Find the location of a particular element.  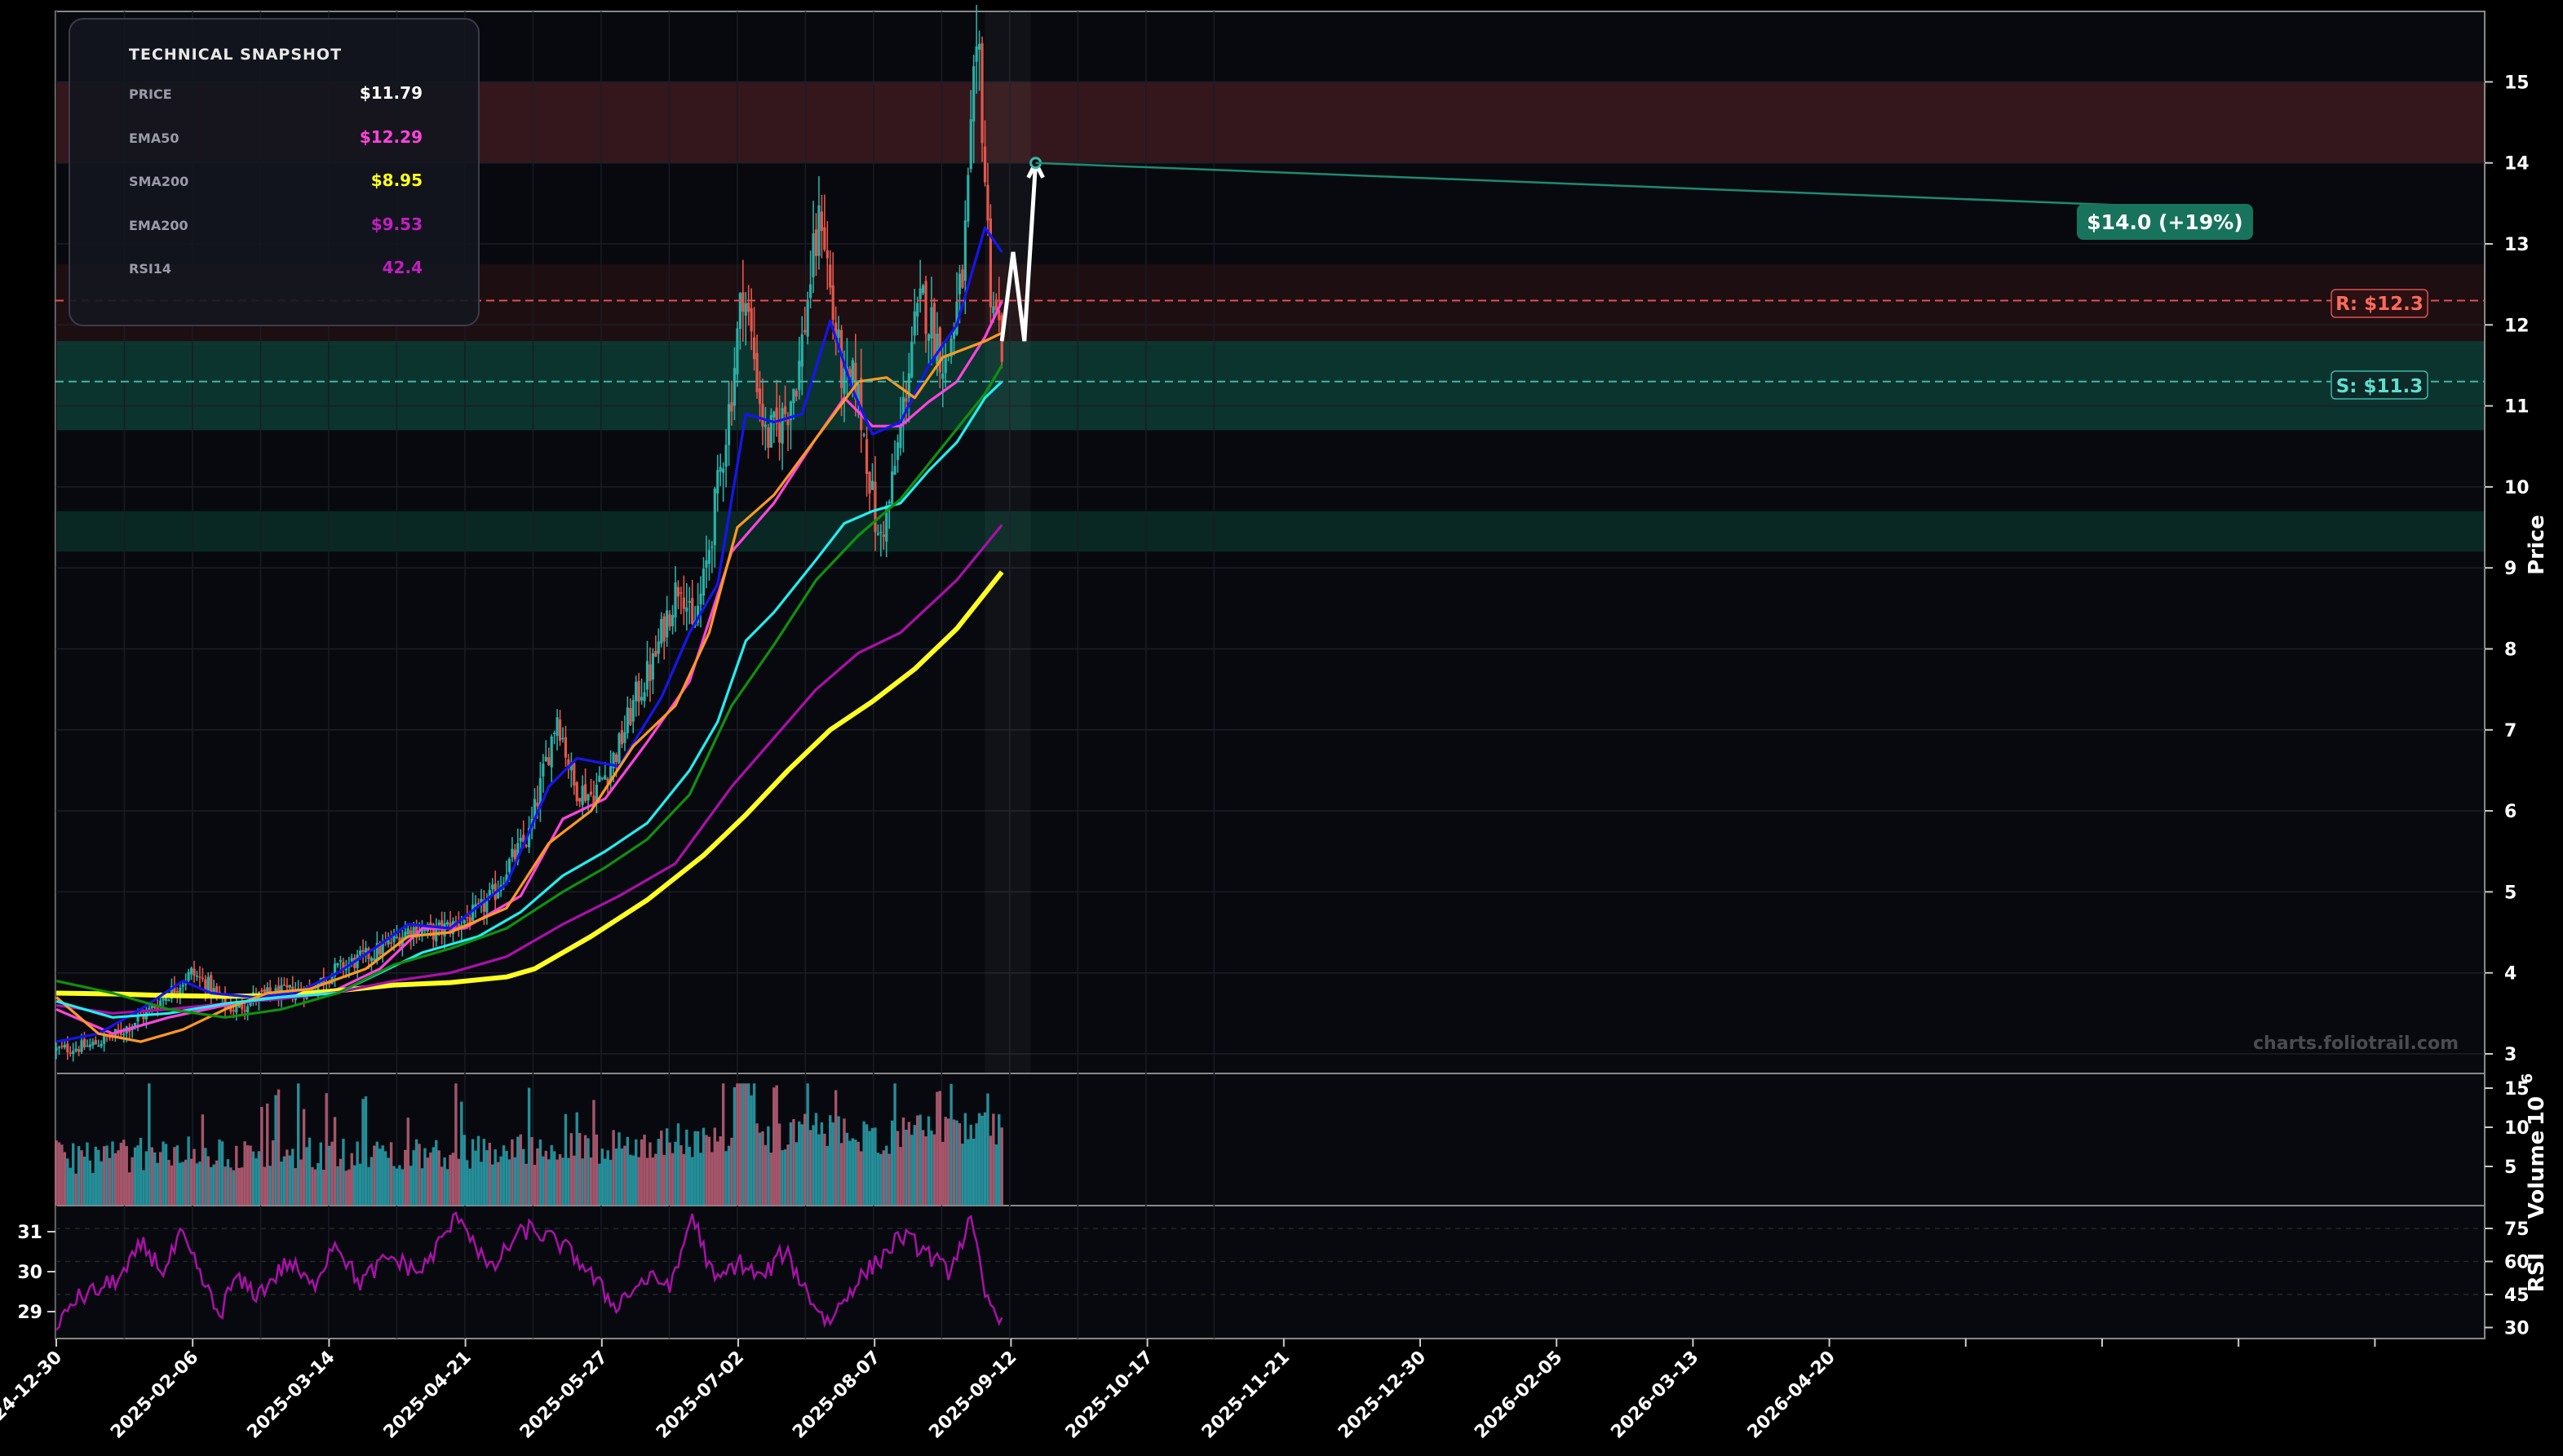

rsi-tick-label: 45 is located at coordinates (2517, 1296).